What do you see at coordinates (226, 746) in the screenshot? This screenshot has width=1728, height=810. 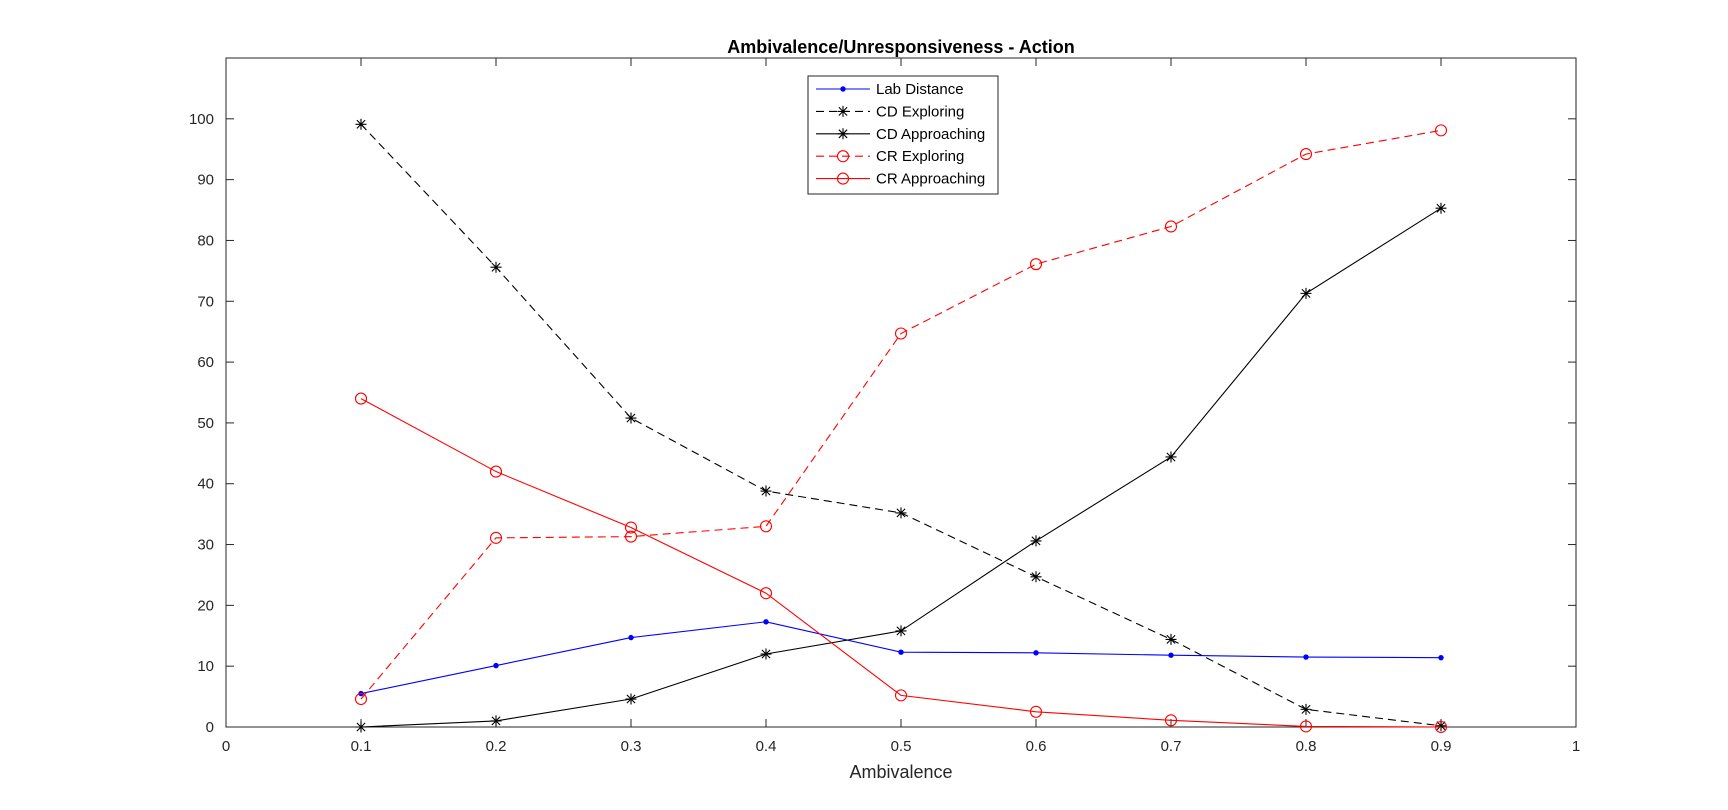 I see `x-tick-label: 0` at bounding box center [226, 746].